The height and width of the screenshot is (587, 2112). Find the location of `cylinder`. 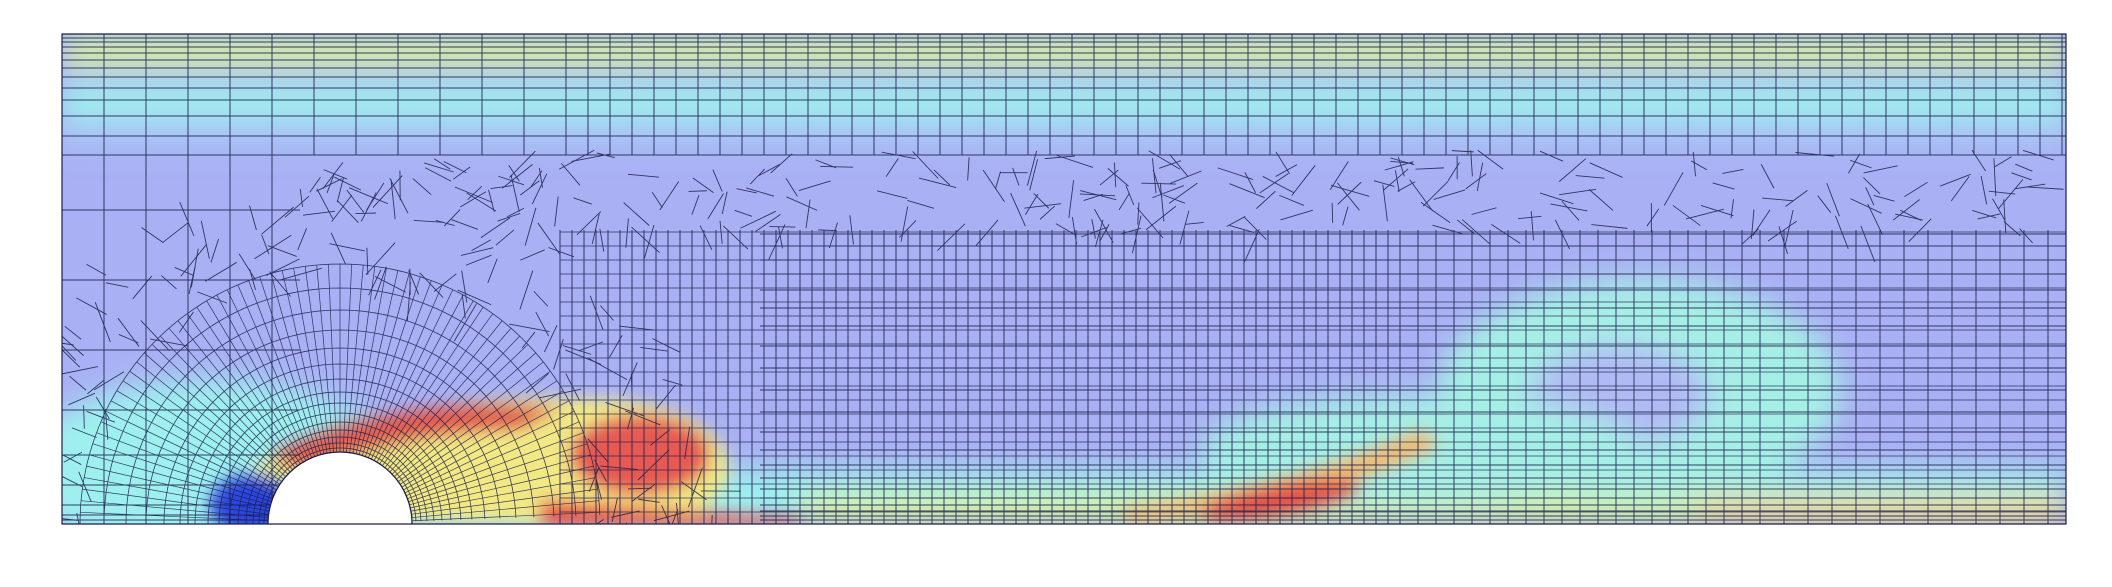

cylinder is located at coordinates (340, 488).